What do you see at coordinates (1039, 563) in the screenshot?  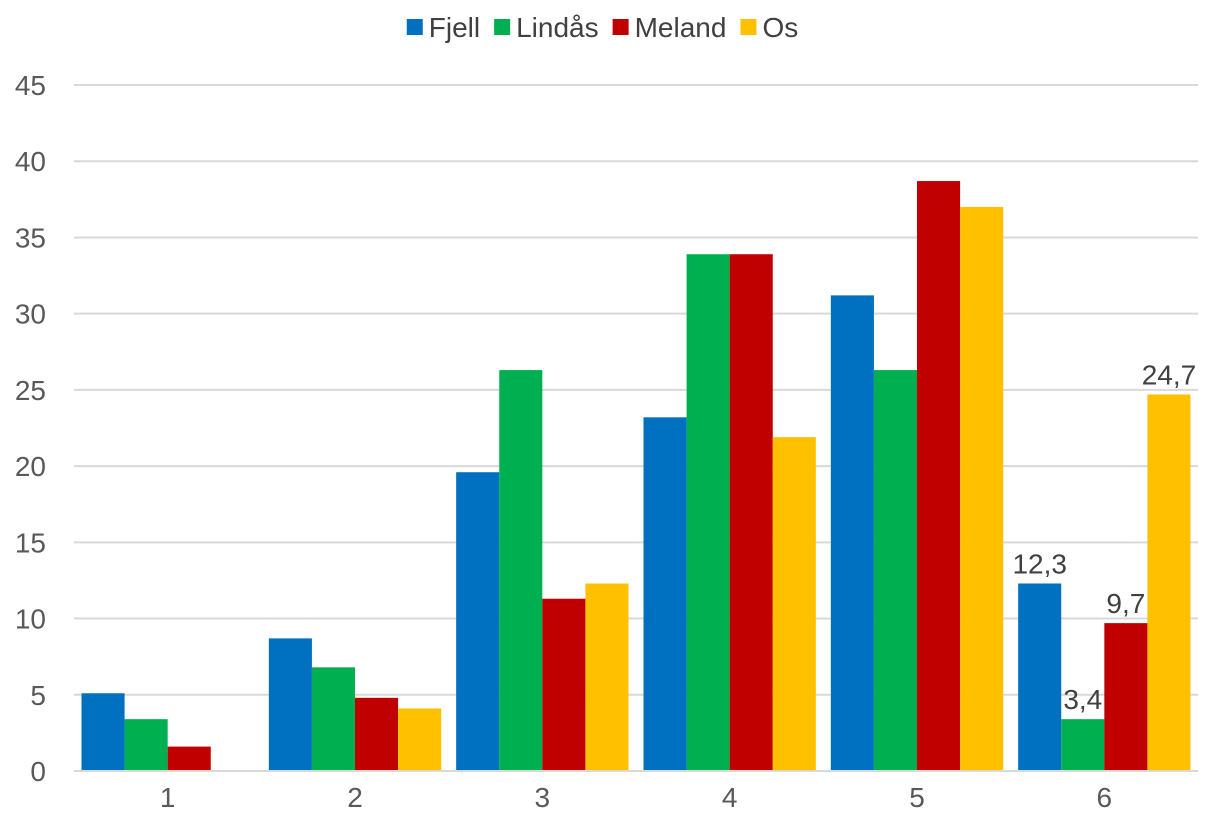 I see `data-label: 12,3` at bounding box center [1039, 563].